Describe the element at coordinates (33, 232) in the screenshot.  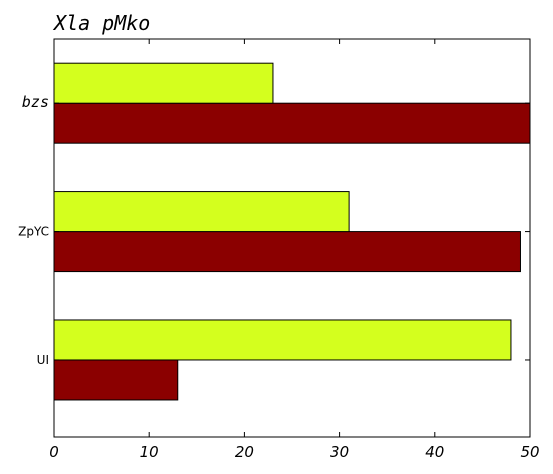
I see `y-tick-label-zpyc: ZpYC` at that location.